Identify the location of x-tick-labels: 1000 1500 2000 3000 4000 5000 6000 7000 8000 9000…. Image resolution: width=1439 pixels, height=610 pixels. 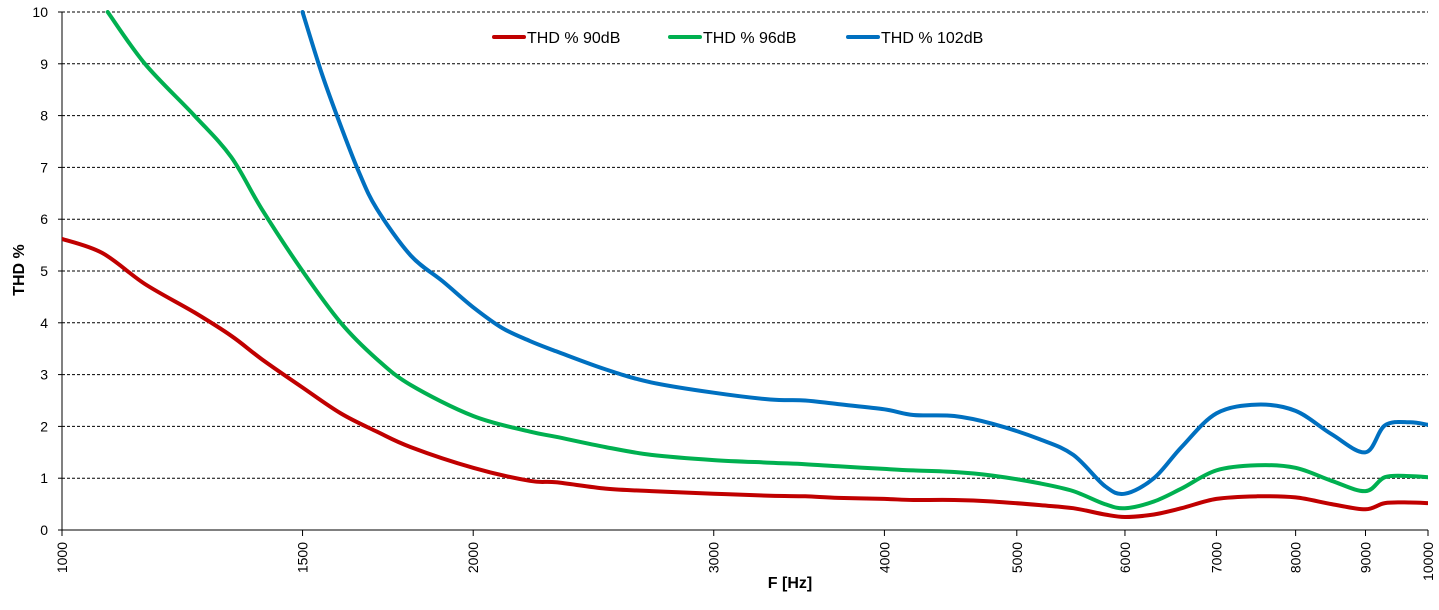
(745, 561).